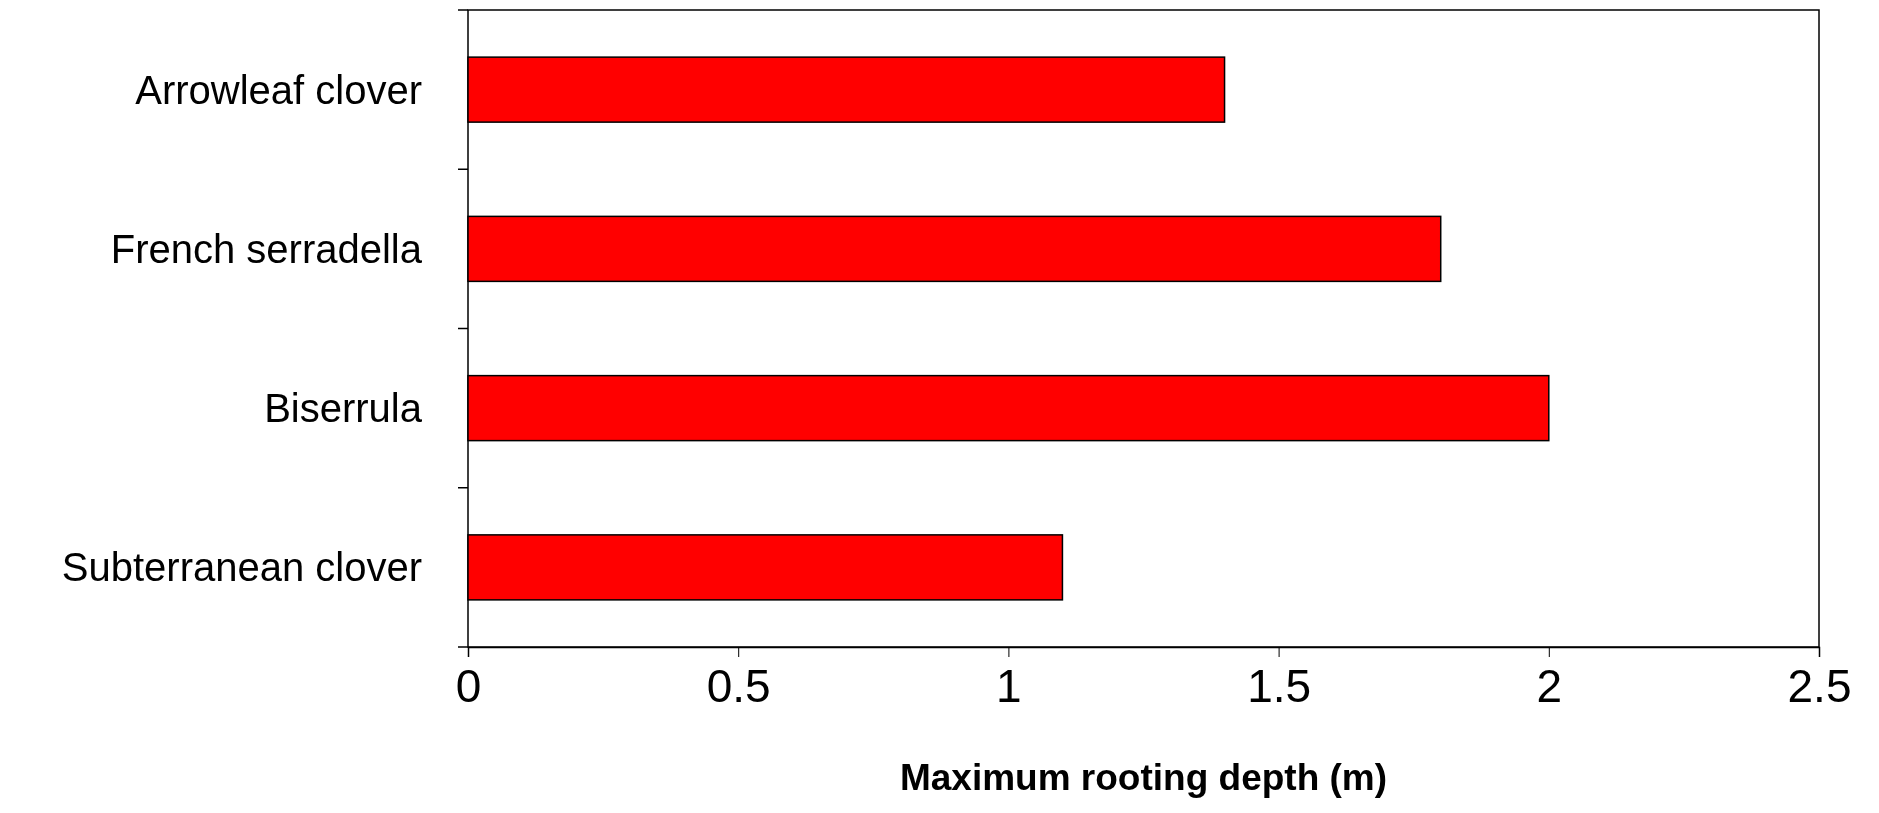 This screenshot has width=1879, height=813. Describe the element at coordinates (738, 685) in the screenshot. I see `x-tick-label: 0.5` at that location.